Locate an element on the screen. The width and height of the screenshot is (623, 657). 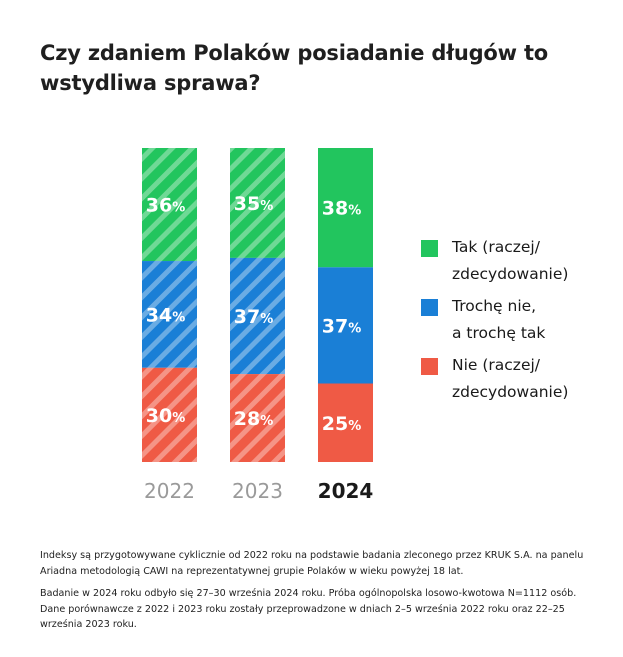
bar-hatch-nie-2023 is located at coordinates (257, 418).